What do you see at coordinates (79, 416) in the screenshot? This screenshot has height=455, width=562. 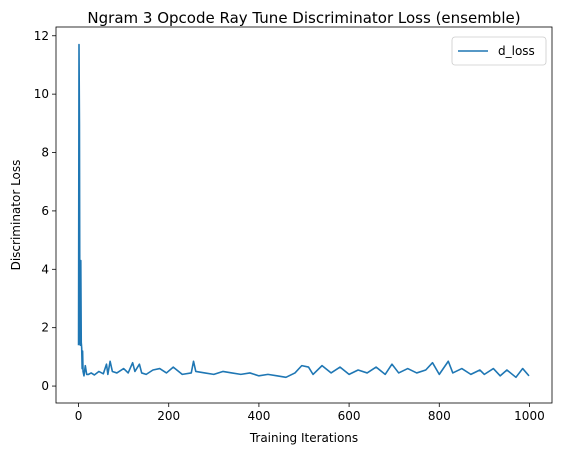 I see `x-tick-label: 0` at bounding box center [79, 416].